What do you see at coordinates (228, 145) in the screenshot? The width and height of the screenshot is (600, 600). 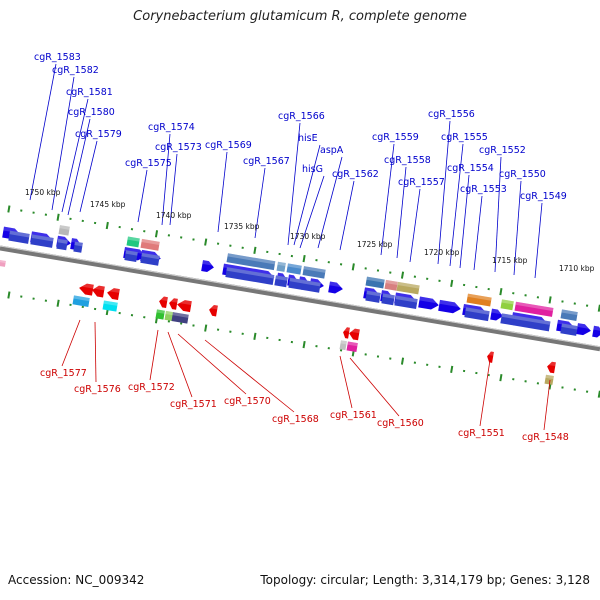 I see `forward-gene-label: cgR_1569` at bounding box center [228, 145].